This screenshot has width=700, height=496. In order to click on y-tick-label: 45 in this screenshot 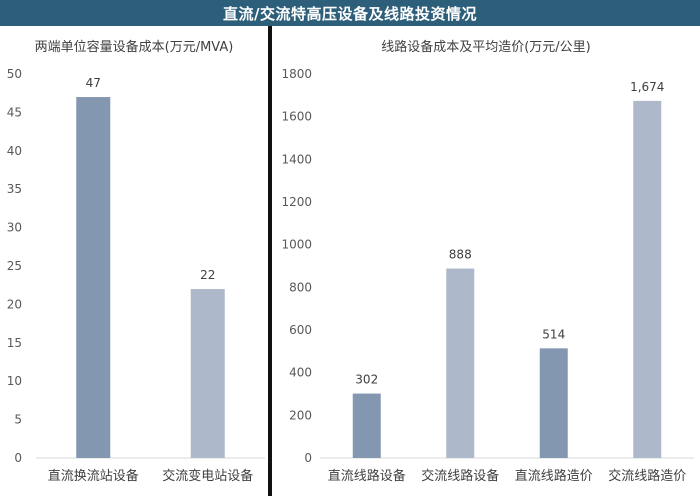, I will do `click(14, 112)`.